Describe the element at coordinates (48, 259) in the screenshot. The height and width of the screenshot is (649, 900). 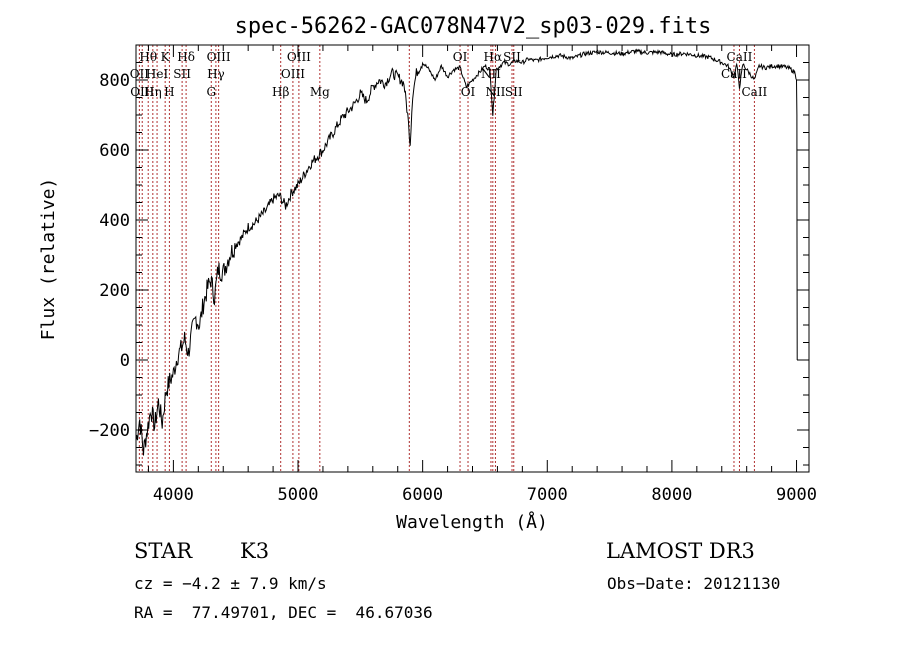
I see `y-axis-label: Flux (relative)` at that location.